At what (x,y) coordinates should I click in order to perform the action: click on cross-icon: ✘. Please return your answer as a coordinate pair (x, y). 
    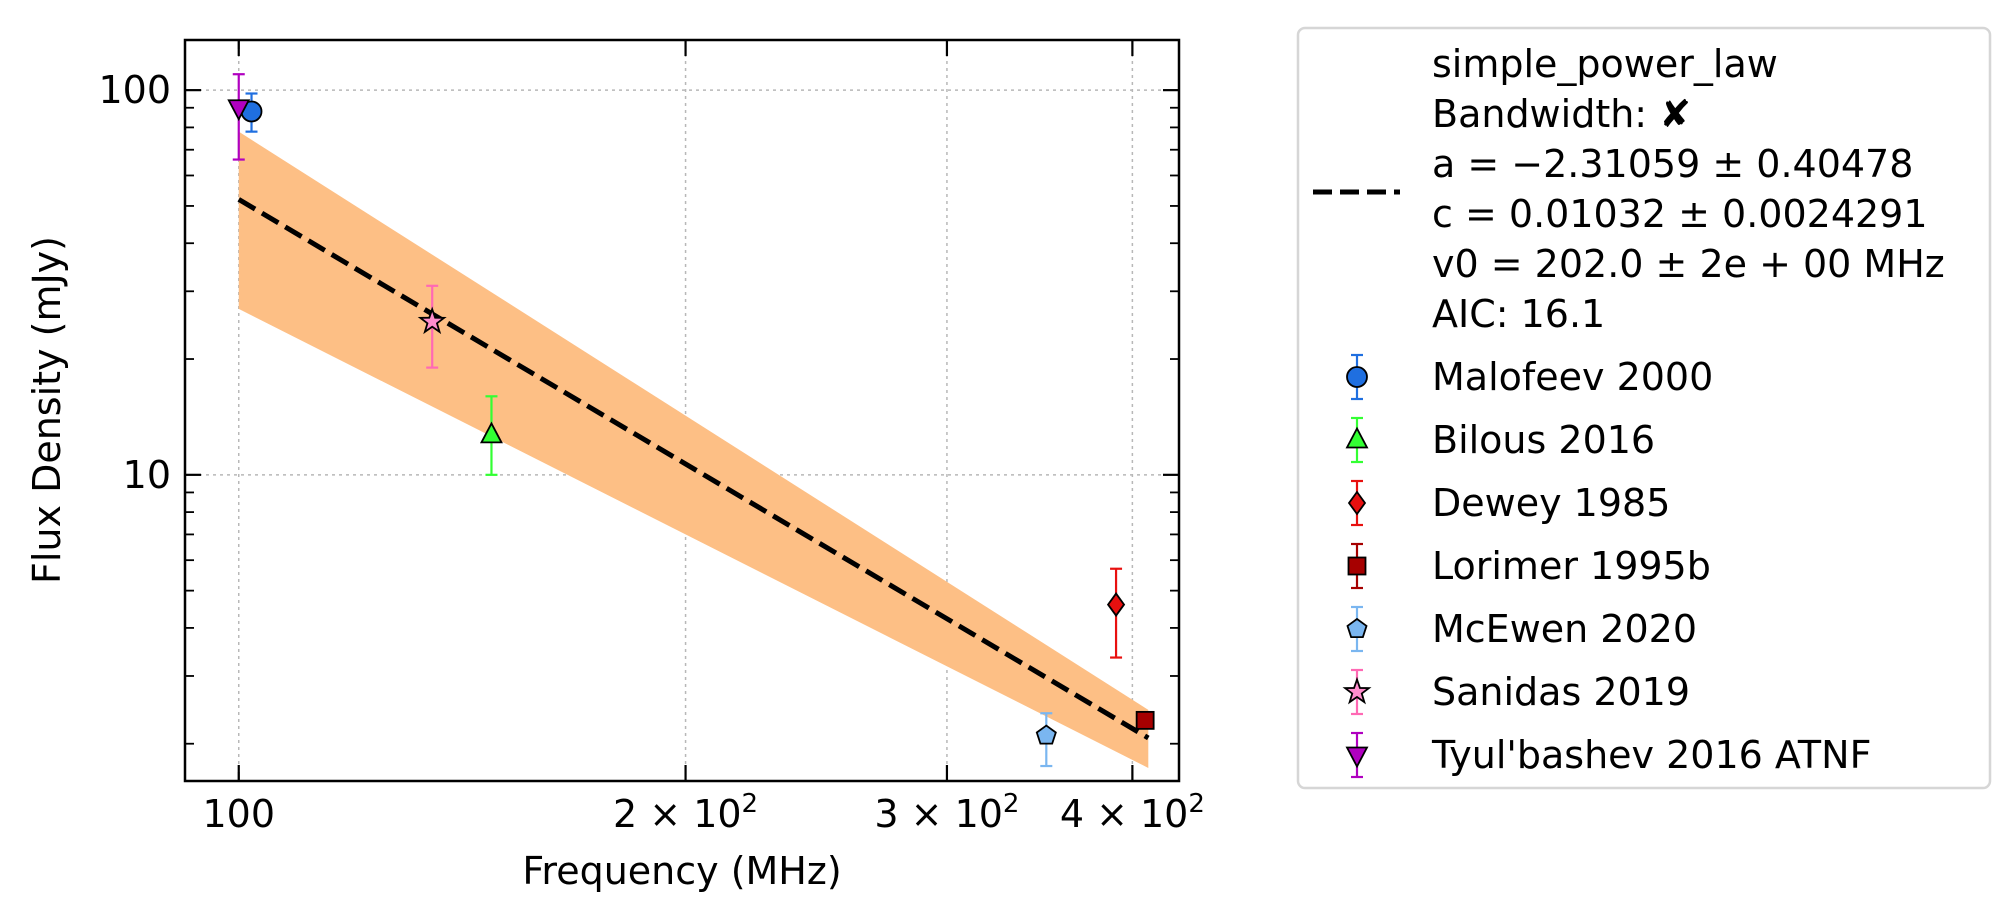
    Looking at the image, I should click on (1675, 114).